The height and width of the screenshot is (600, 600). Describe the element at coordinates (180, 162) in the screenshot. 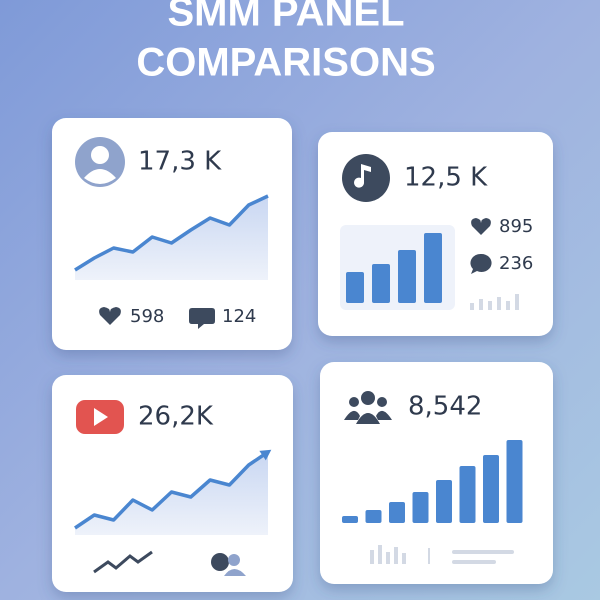

I see `stat: 17,3 K` at that location.